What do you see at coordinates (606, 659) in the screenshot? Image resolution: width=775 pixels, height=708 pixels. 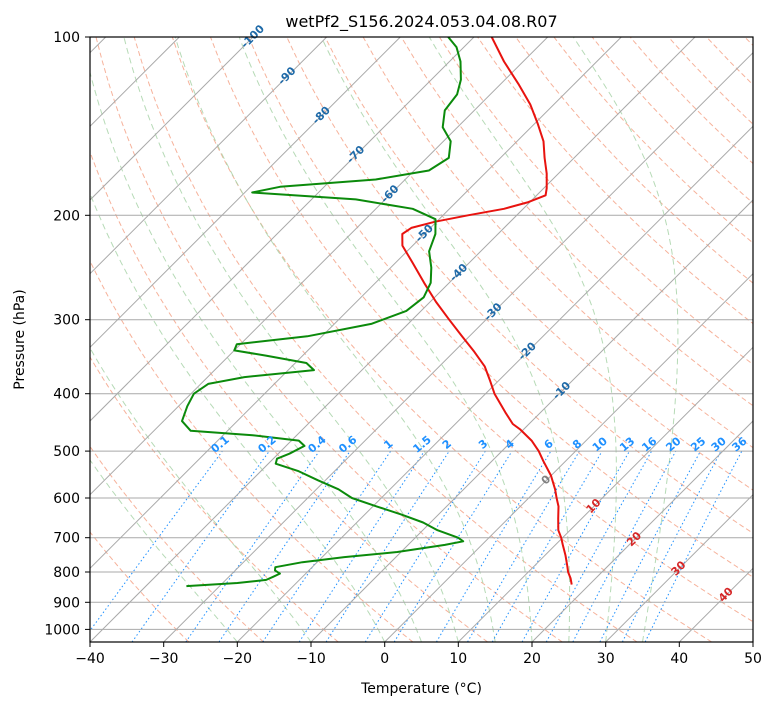 I see `x-tick-label: 30` at bounding box center [606, 659].